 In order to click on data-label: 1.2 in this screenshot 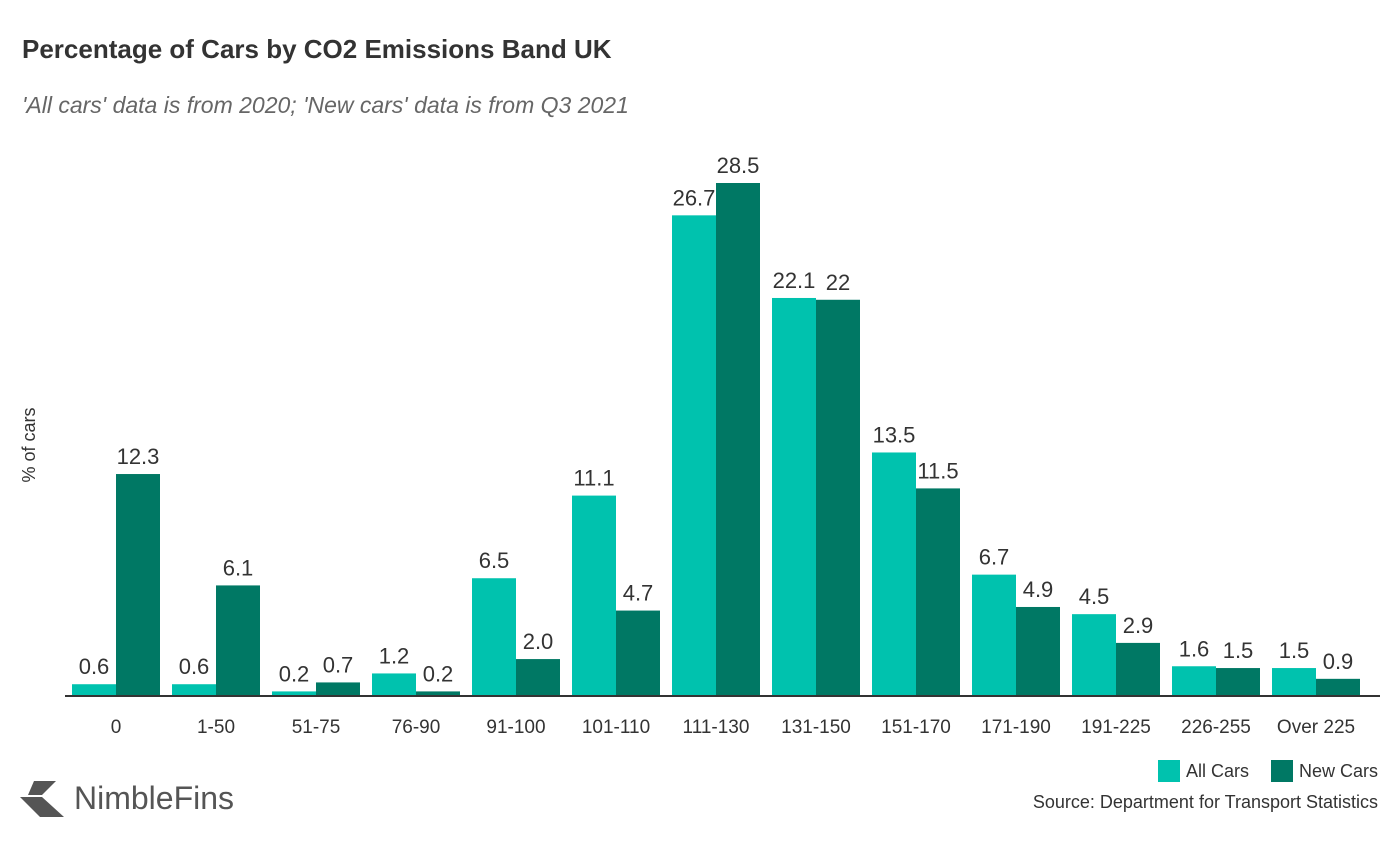, I will do `click(394, 655)`.